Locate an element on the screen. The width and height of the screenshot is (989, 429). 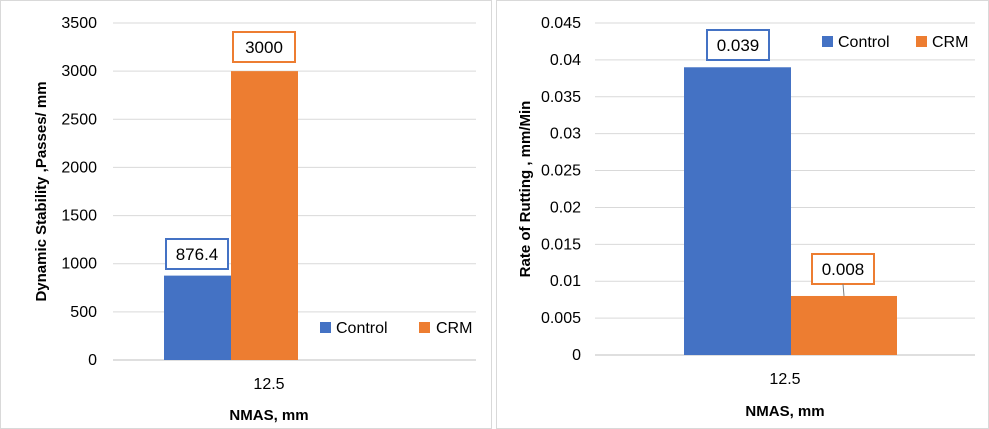
y-tick-label: 0.035 is located at coordinates (561, 97).